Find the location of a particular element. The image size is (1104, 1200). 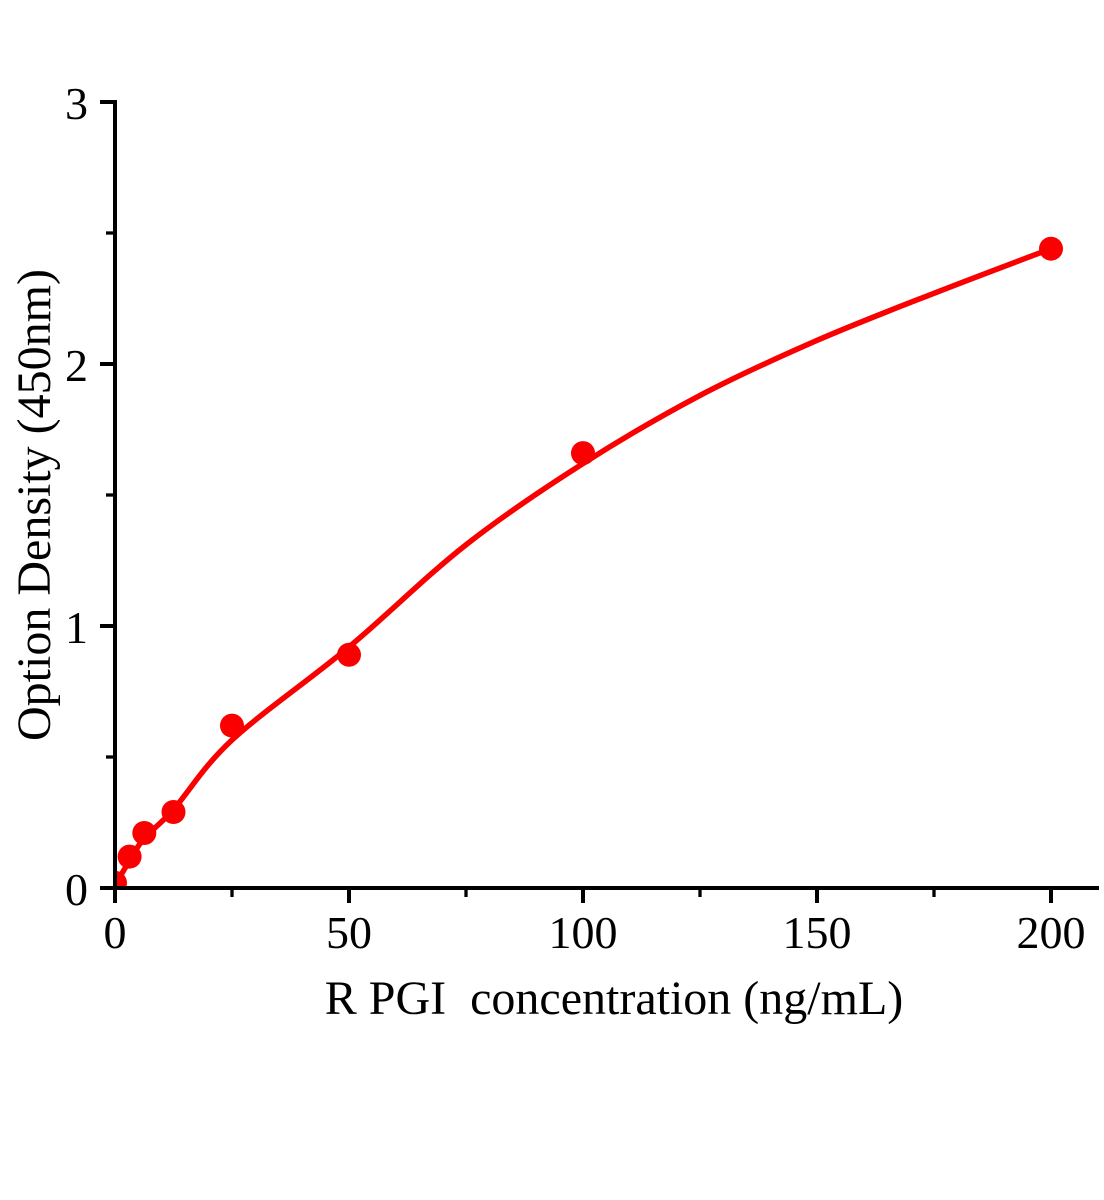

y-tick-label: 2 is located at coordinates (76, 365).